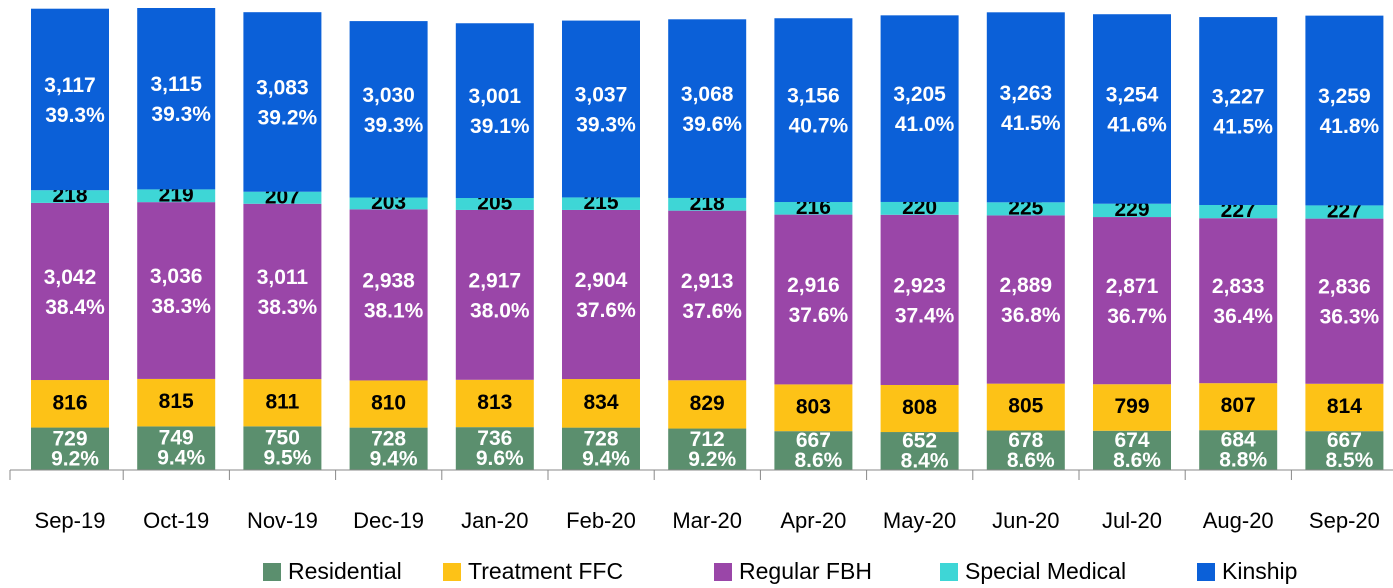  What do you see at coordinates (1031, 315) in the screenshot?
I see `share-label: 36.8%` at bounding box center [1031, 315].